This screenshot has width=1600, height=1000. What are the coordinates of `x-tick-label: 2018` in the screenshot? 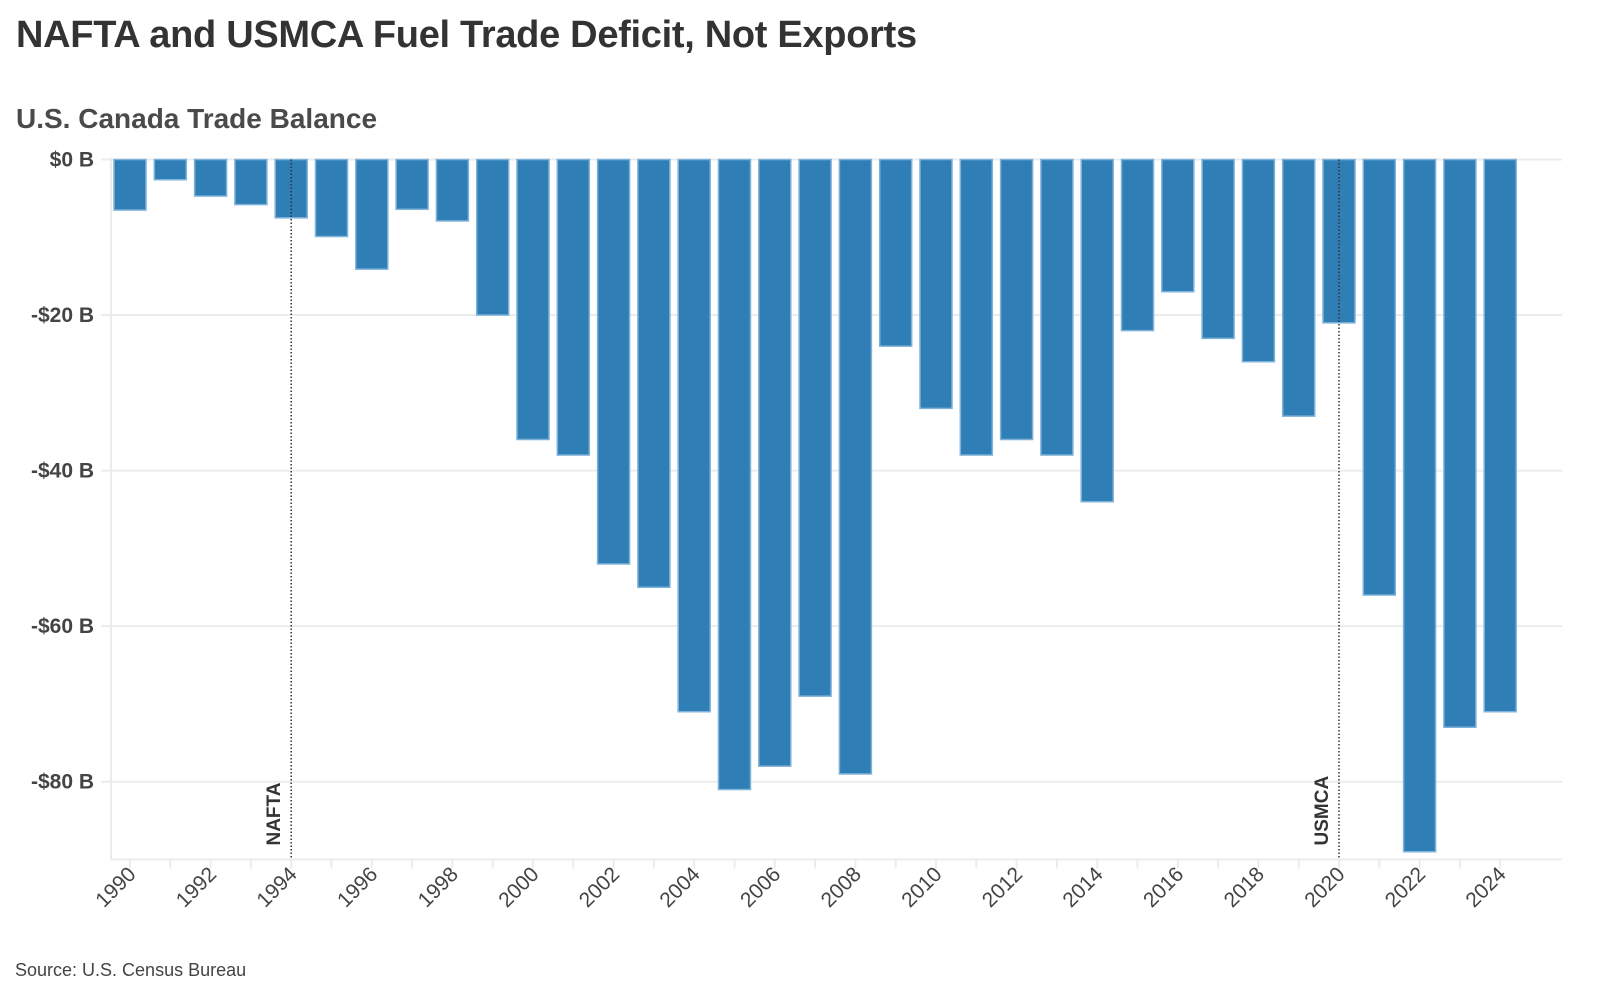 It's located at (1244, 887).